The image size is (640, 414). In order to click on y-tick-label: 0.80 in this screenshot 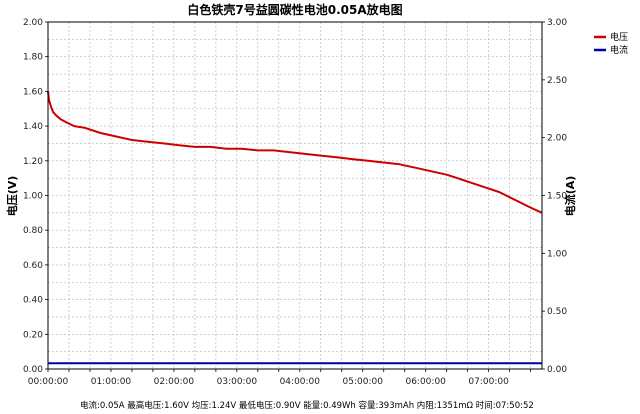, I will do `click(33, 231)`.